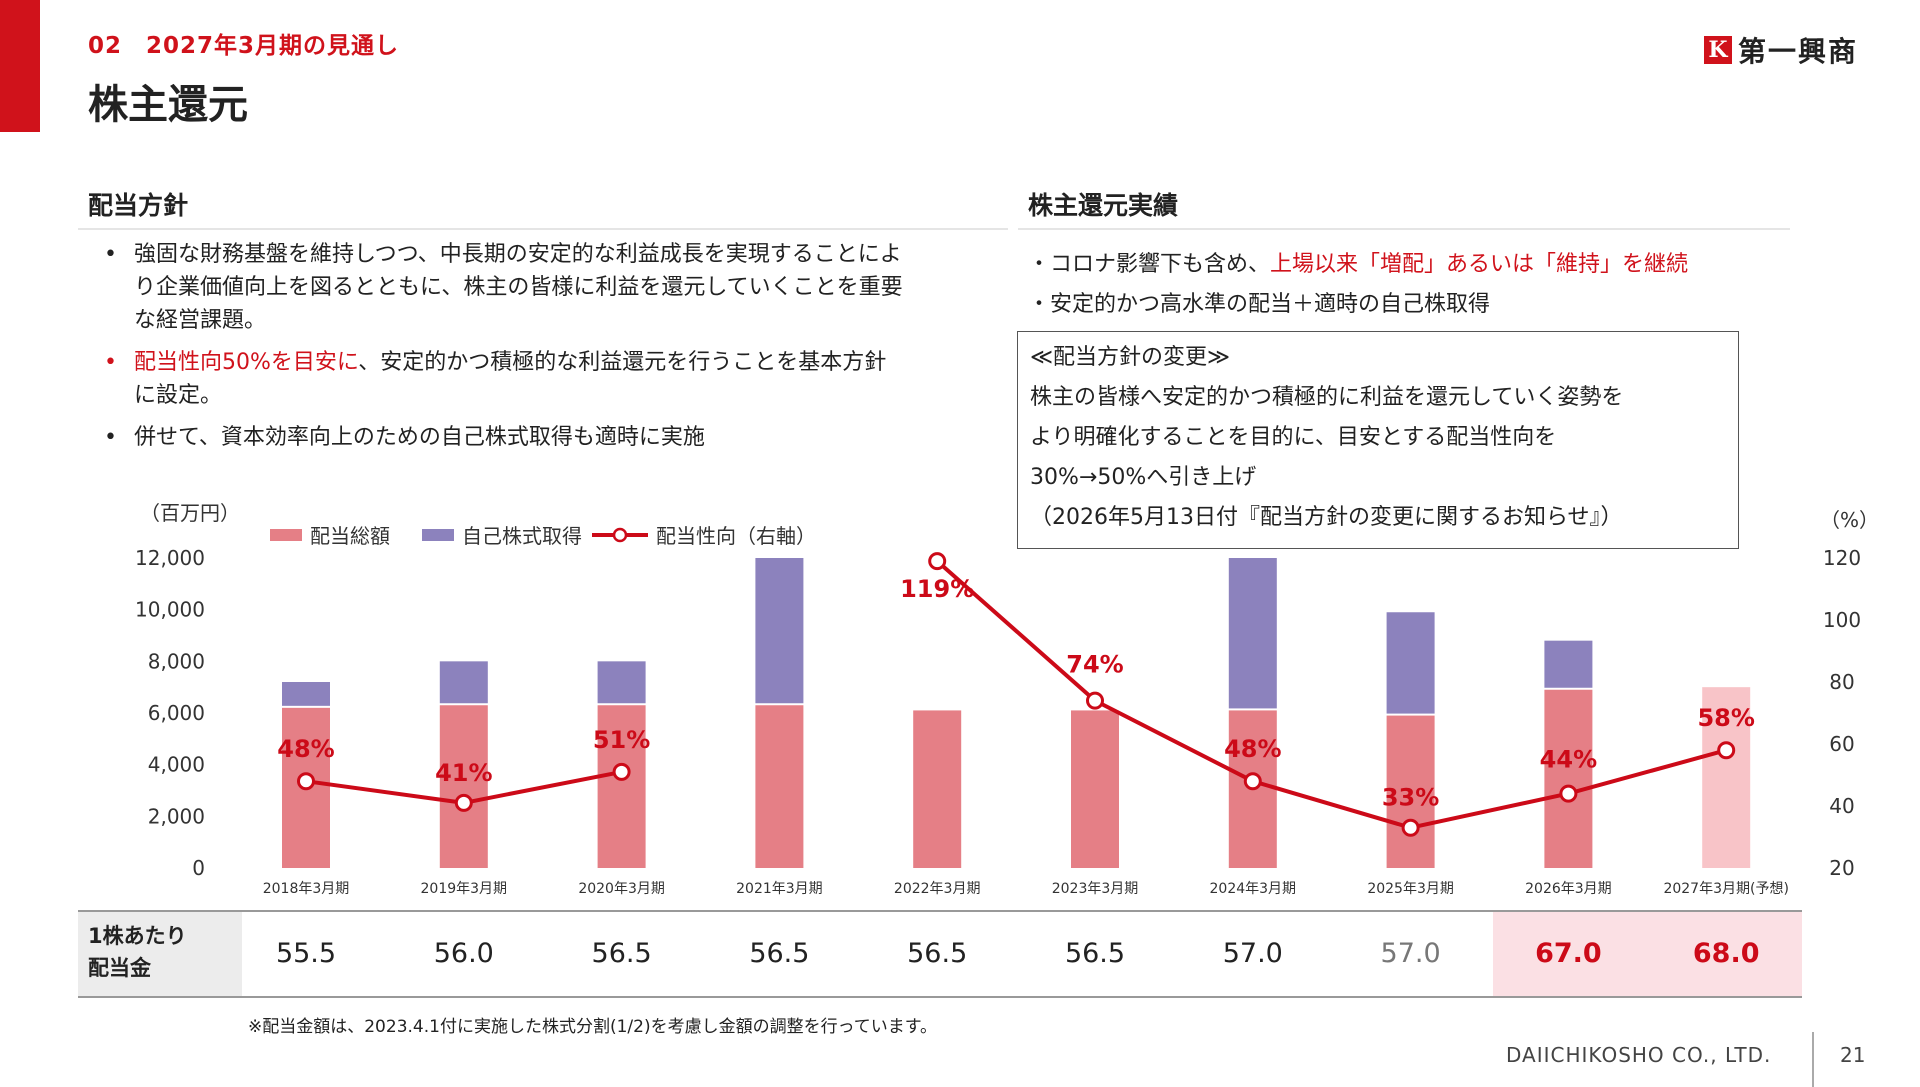  Describe the element at coordinates (464, 889) in the screenshot. I see `x-axis-tick-label: 2019年3月期` at that location.